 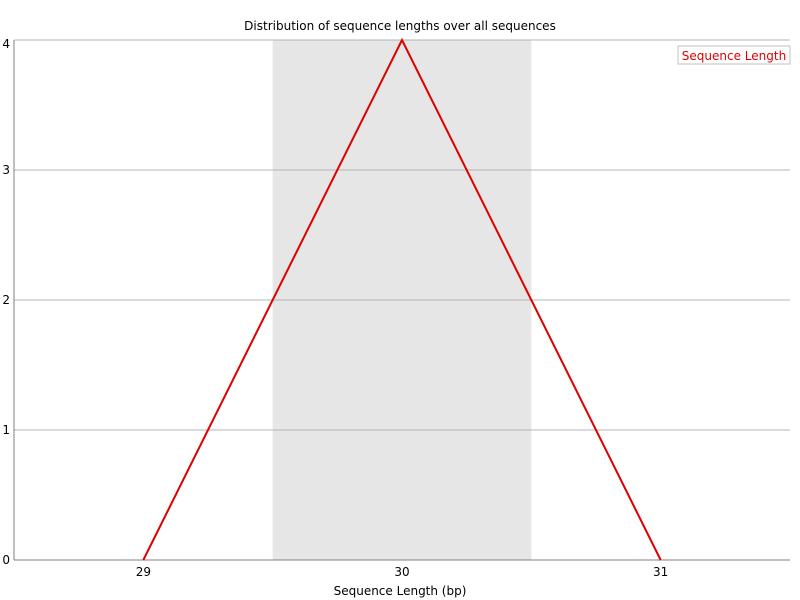 I want to click on x-axis-label: Sequence Length (bp), so click(x=400, y=591).